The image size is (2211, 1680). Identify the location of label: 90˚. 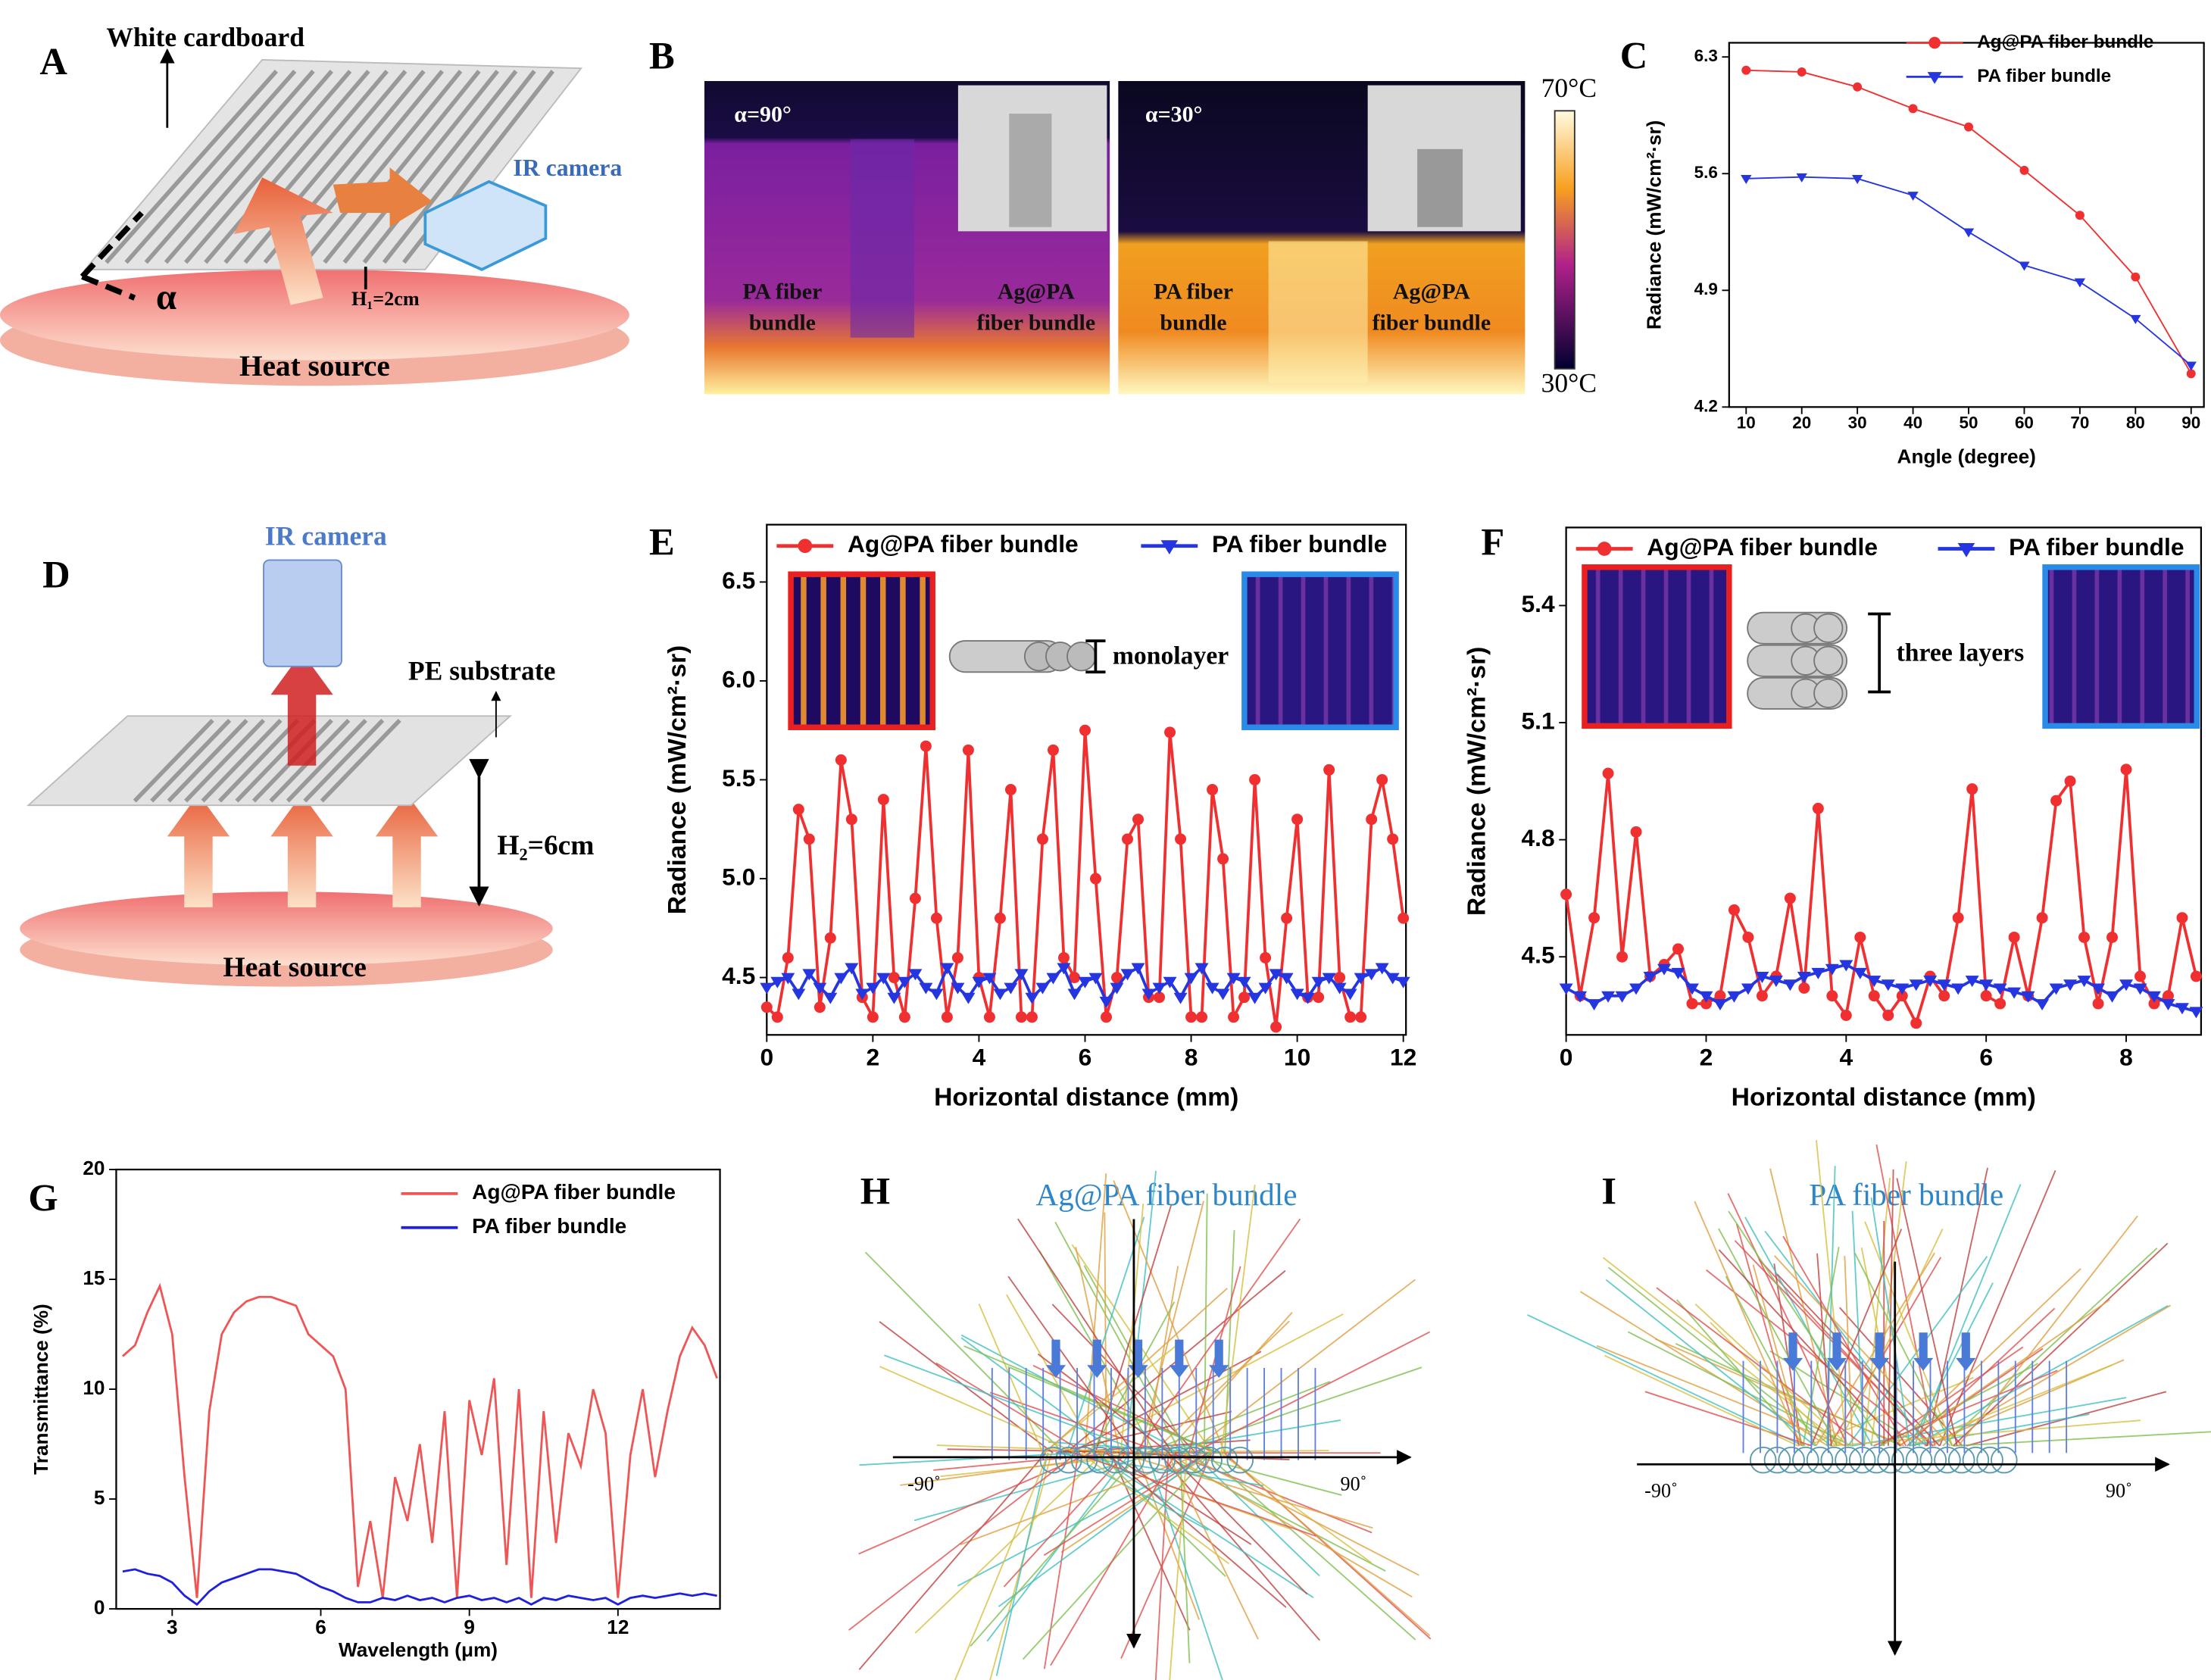
(2119, 1491).